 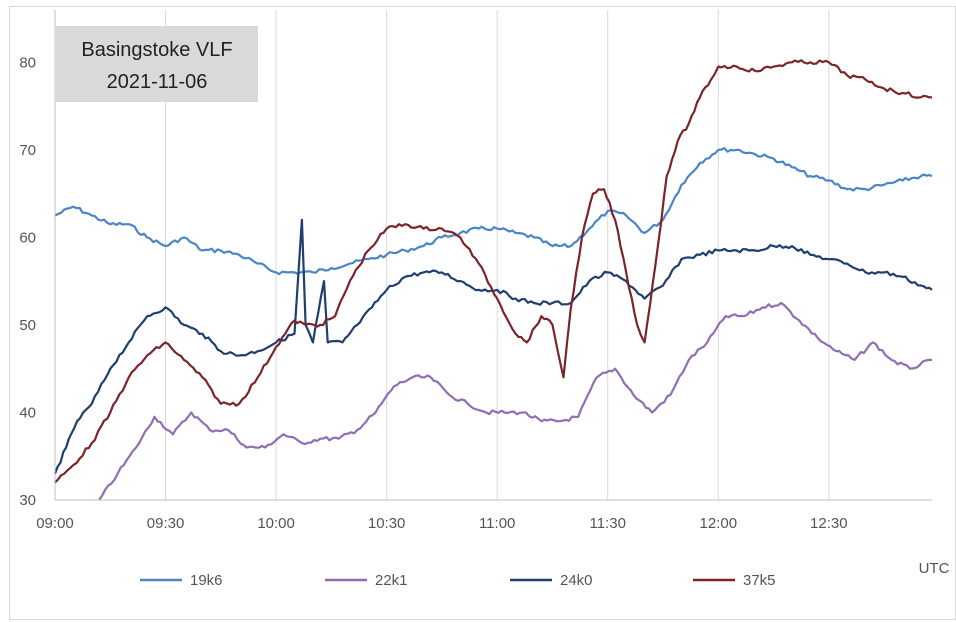 What do you see at coordinates (27, 237) in the screenshot?
I see `y-tick-label: 60` at bounding box center [27, 237].